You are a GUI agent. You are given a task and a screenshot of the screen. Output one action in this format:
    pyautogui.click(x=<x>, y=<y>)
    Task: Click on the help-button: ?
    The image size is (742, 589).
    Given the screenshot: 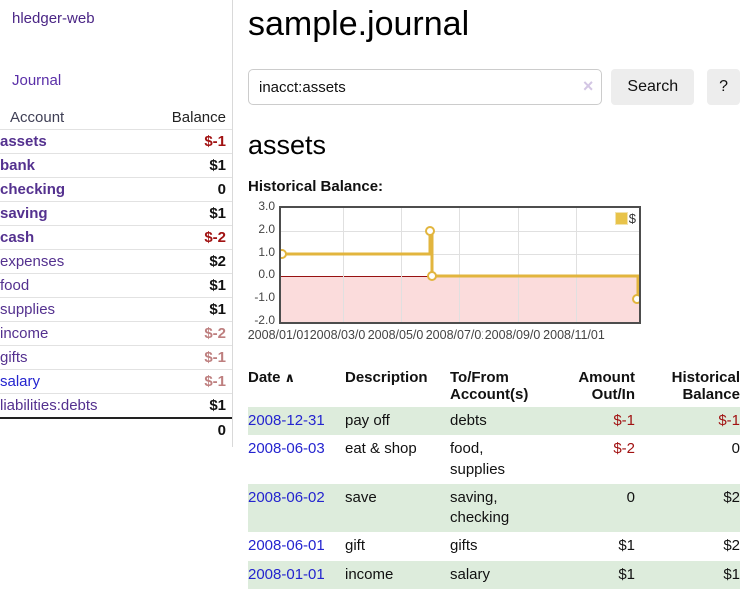 What is the action you would take?
    pyautogui.click(x=723, y=87)
    